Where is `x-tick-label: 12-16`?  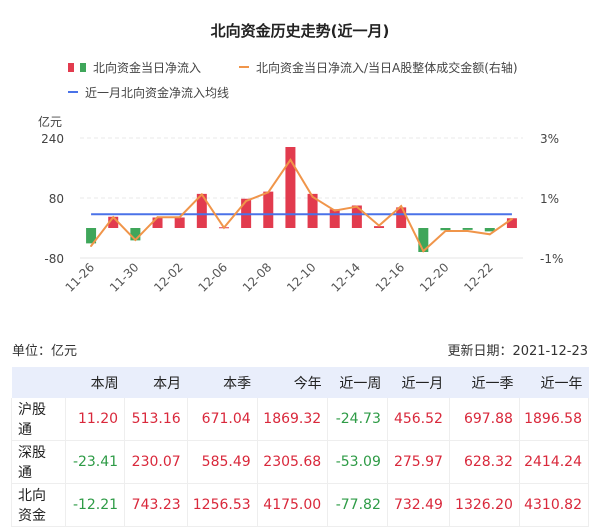
x-tick-label: 12-16 is located at coordinates (390, 277).